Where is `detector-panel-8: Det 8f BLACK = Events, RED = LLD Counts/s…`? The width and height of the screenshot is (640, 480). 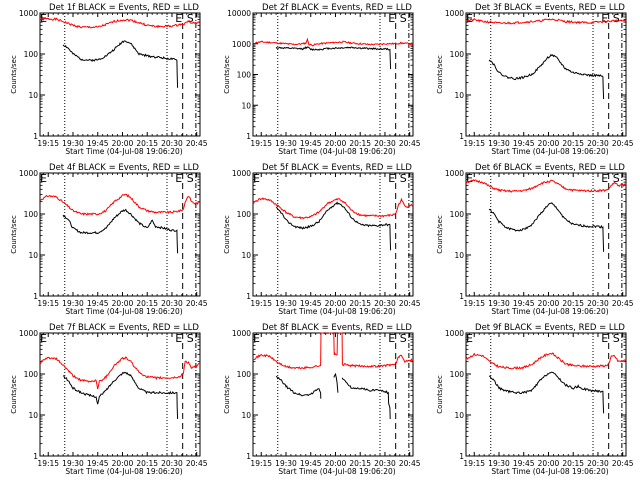 detector-panel-8: Det 8f BLACK = Events, RED = LLD Counts/s… is located at coordinates (319, 400).